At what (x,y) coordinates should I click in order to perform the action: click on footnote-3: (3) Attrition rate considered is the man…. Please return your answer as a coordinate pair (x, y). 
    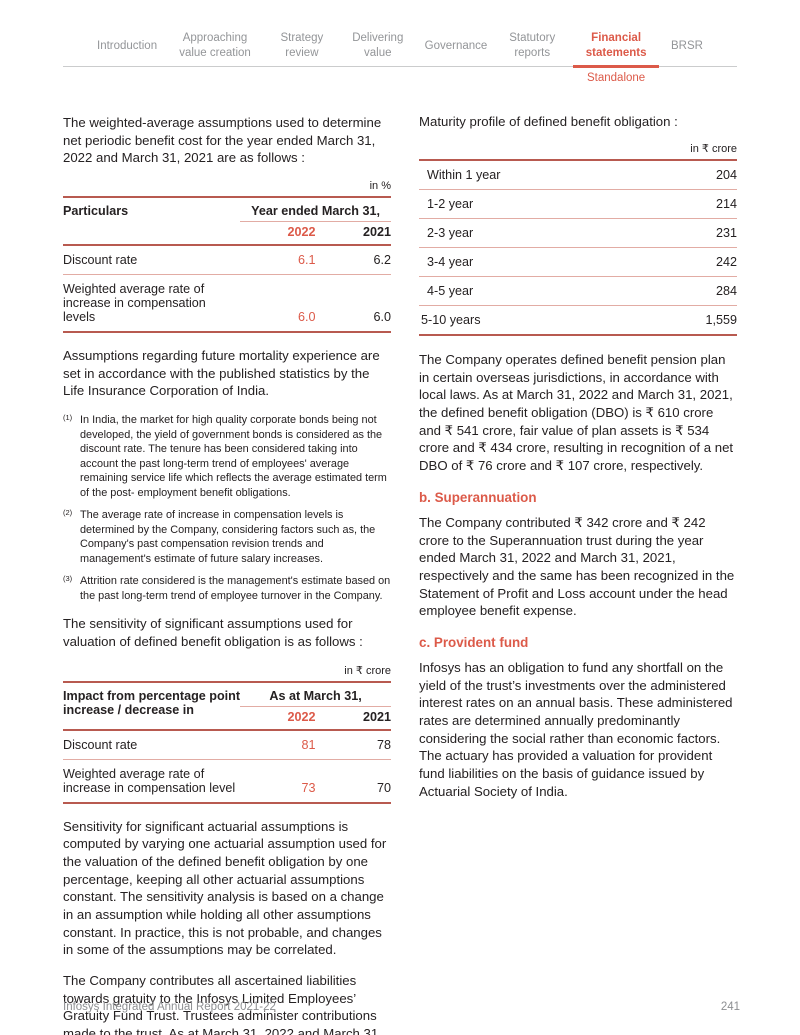
    Looking at the image, I should click on (227, 588).